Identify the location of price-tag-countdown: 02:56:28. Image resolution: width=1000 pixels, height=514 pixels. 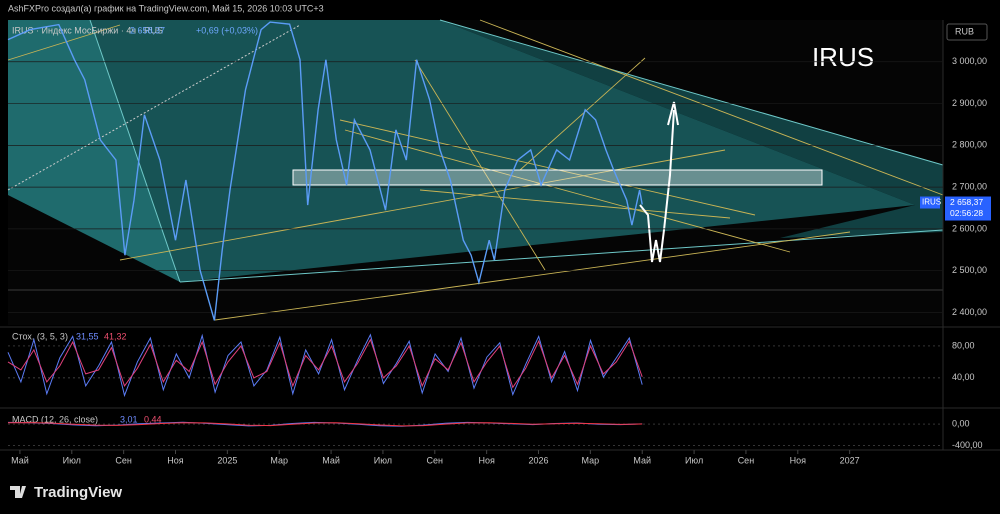
(966, 213).